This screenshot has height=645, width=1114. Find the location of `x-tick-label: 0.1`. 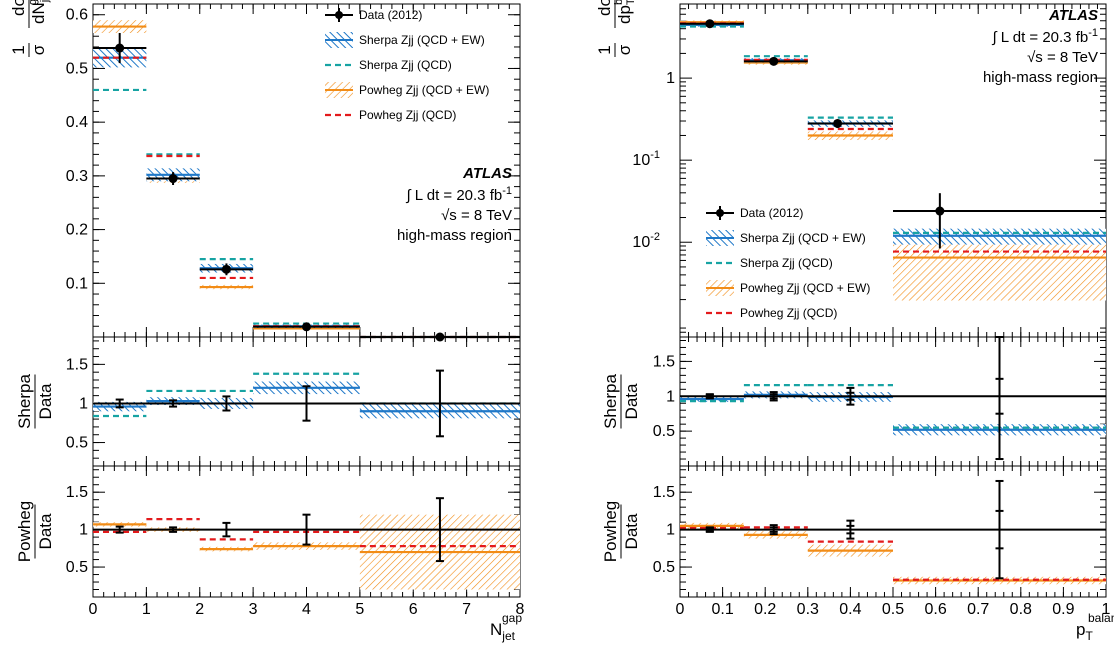

x-tick-label: 0.1 is located at coordinates (722, 609).